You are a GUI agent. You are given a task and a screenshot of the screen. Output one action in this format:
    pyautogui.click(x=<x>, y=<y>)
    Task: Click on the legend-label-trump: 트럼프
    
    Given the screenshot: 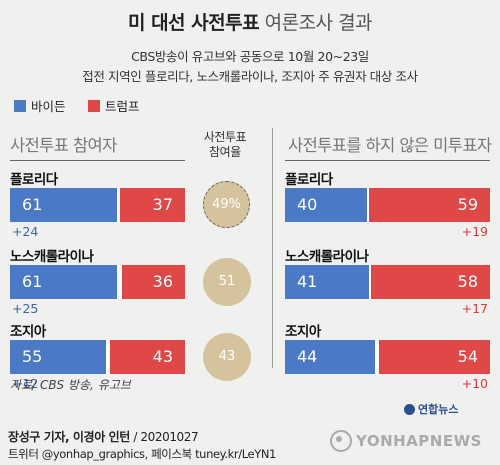 What is the action you would take?
    pyautogui.click(x=122, y=106)
    